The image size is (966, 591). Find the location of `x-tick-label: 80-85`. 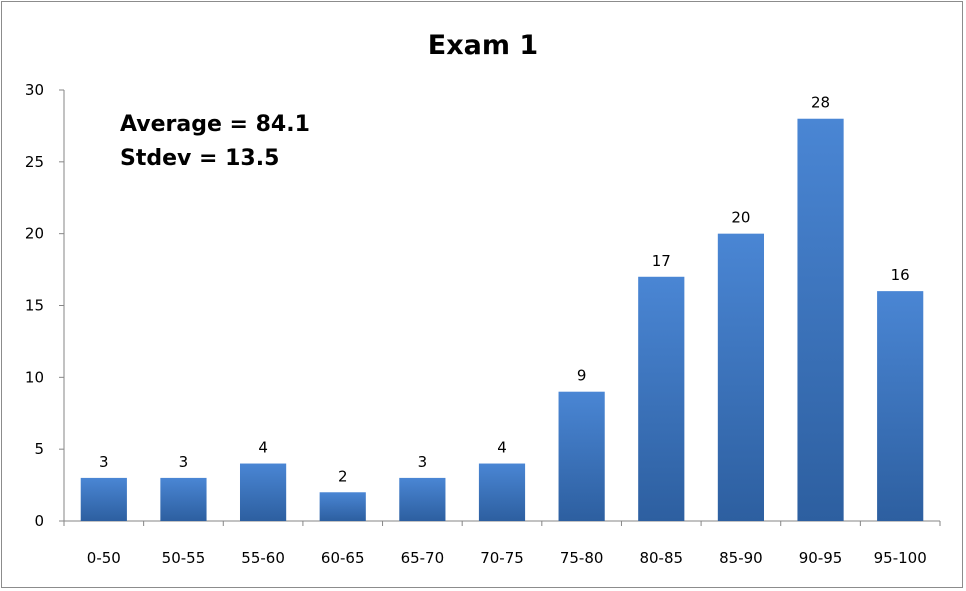

x-tick-label: 80-85 is located at coordinates (661, 558).